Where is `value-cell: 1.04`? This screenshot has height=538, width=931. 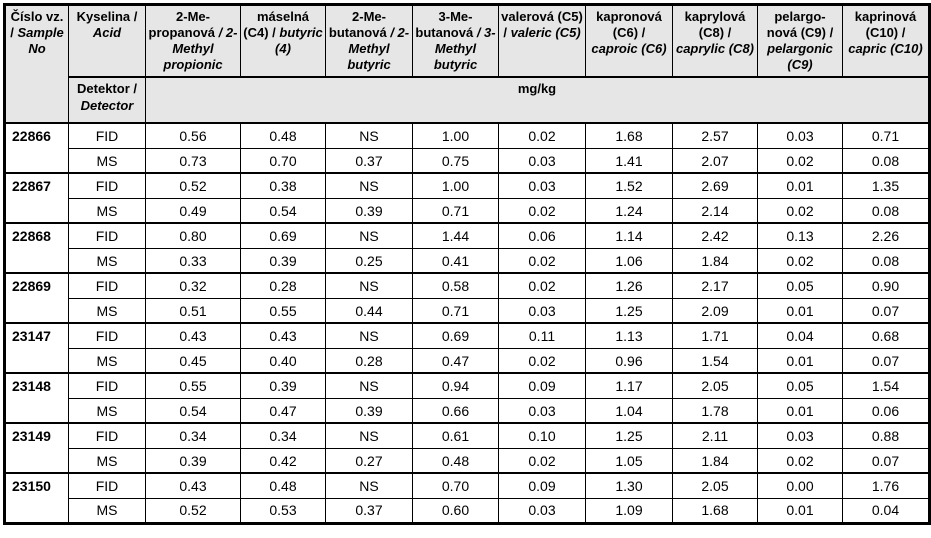
value-cell: 1.04 is located at coordinates (629, 410).